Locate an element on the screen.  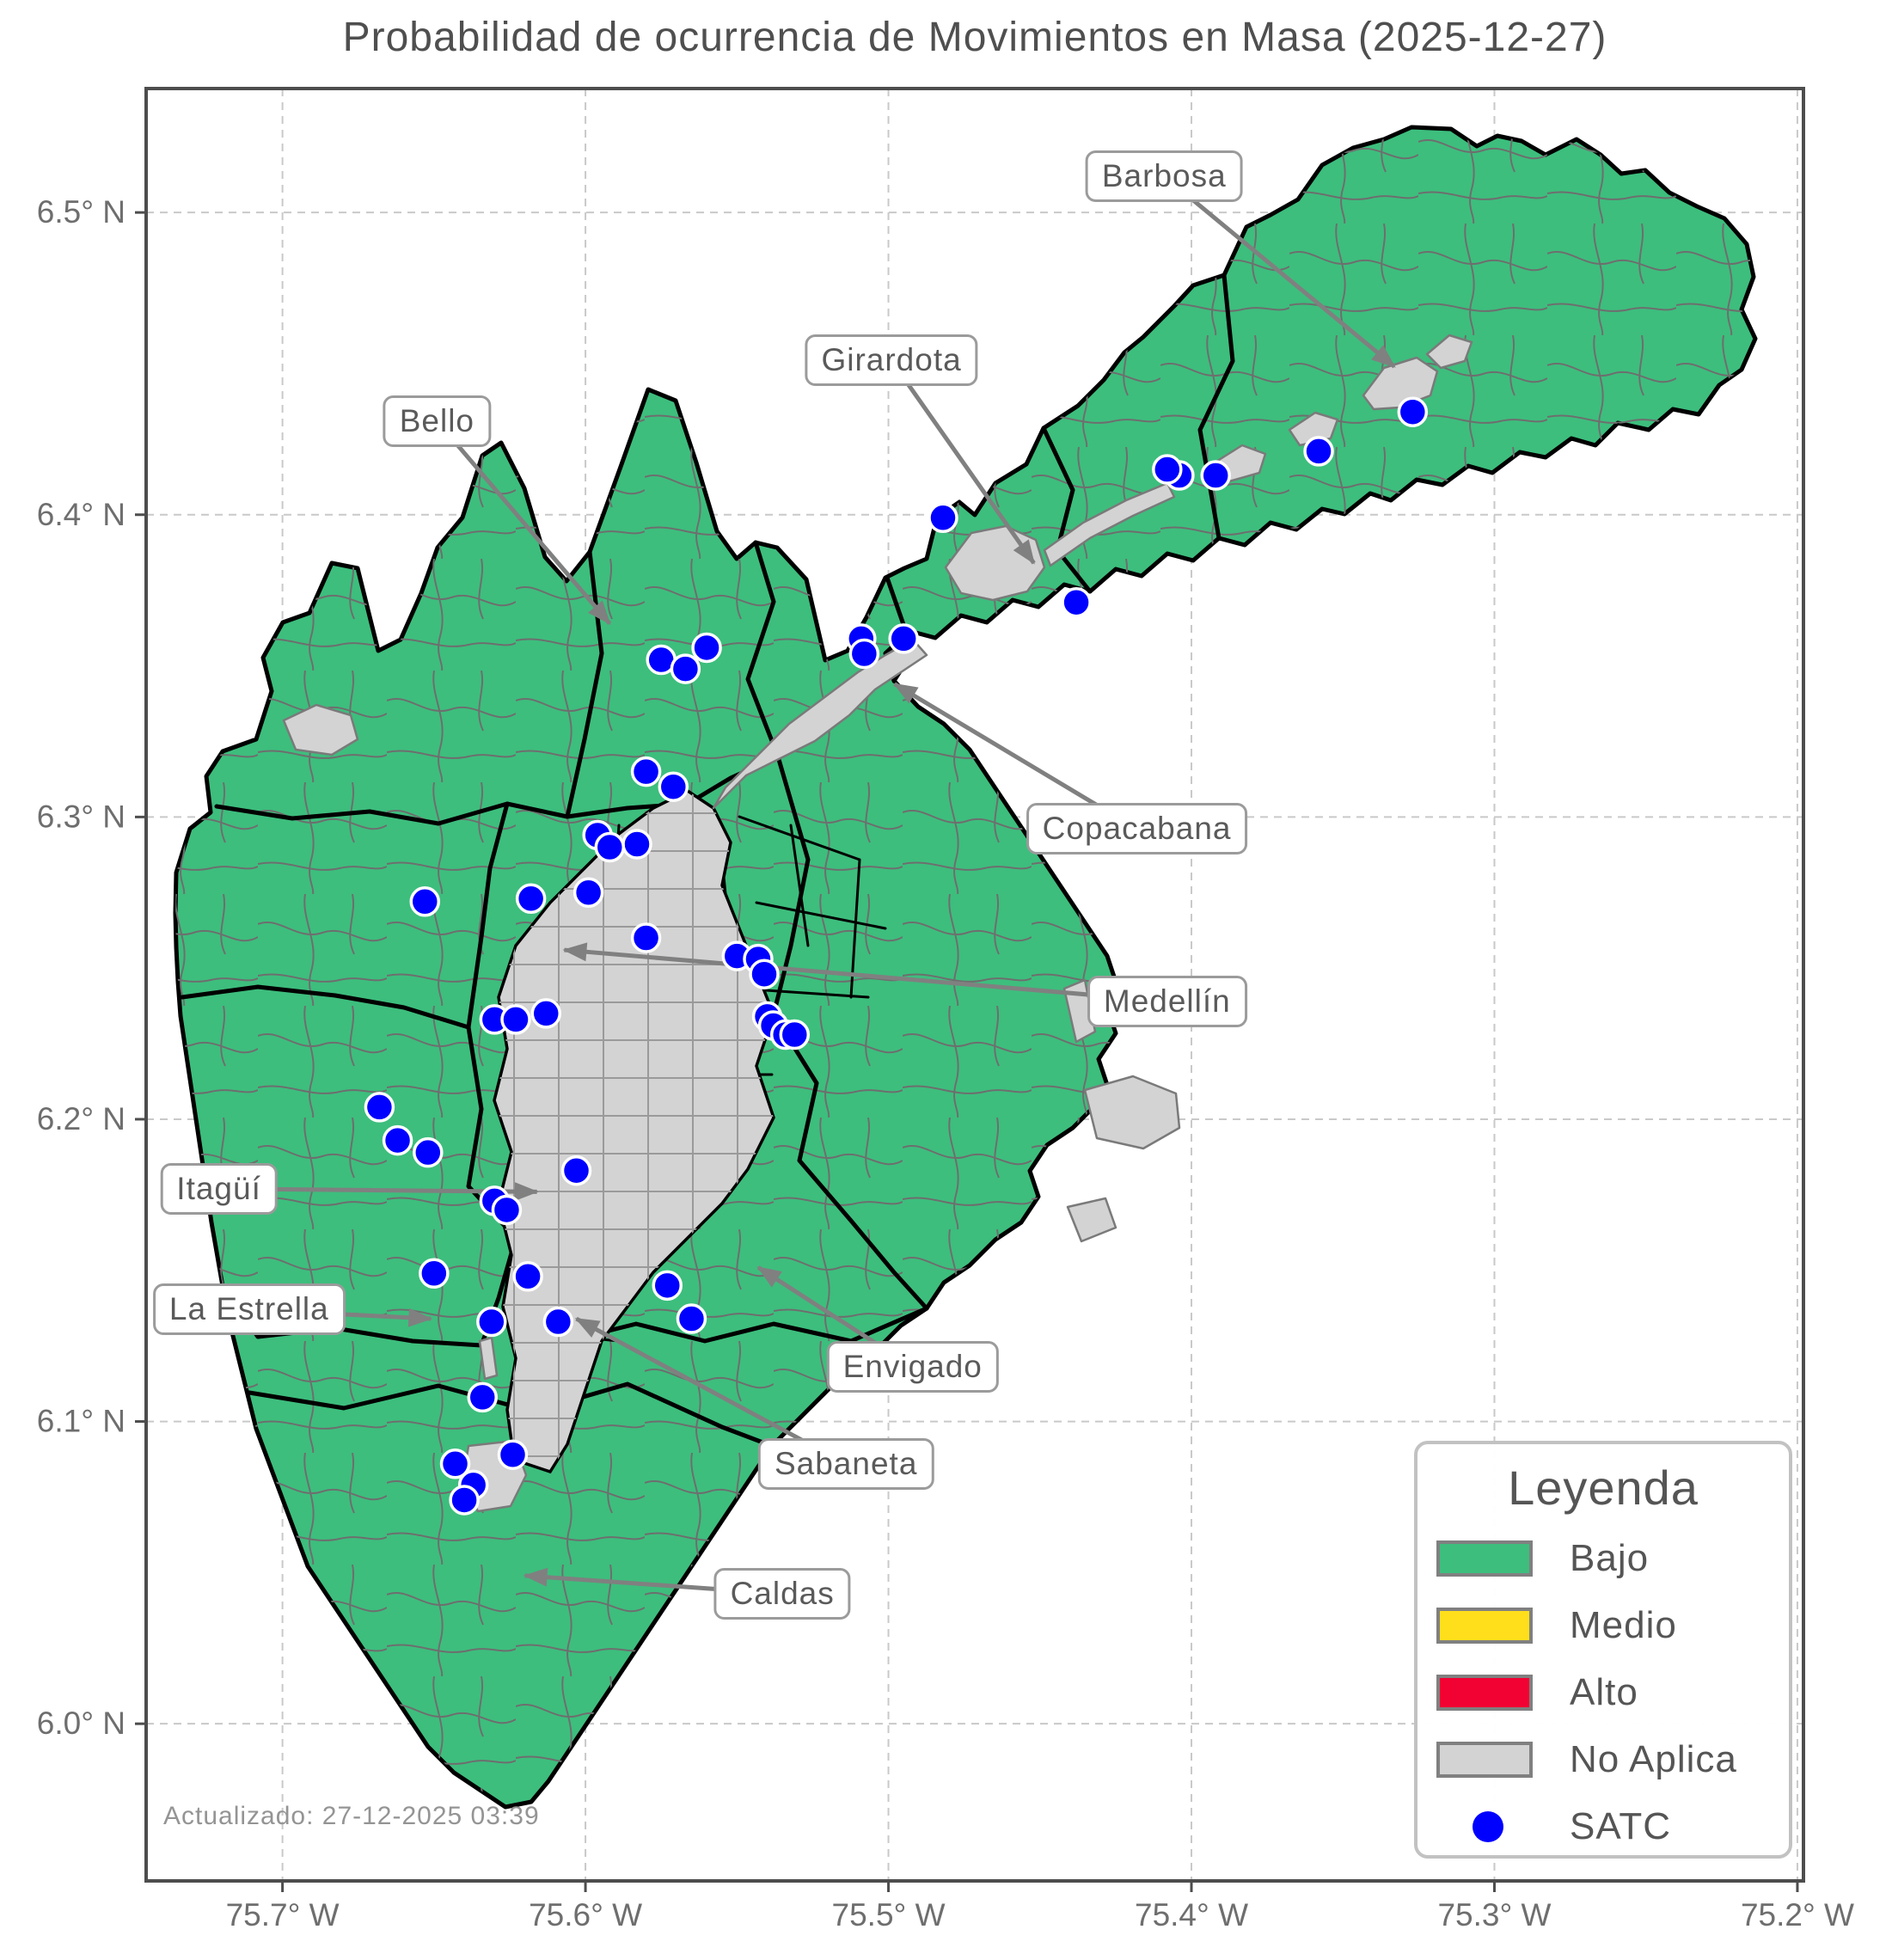
place-label-envigado: Envigado is located at coordinates (912, 1367).